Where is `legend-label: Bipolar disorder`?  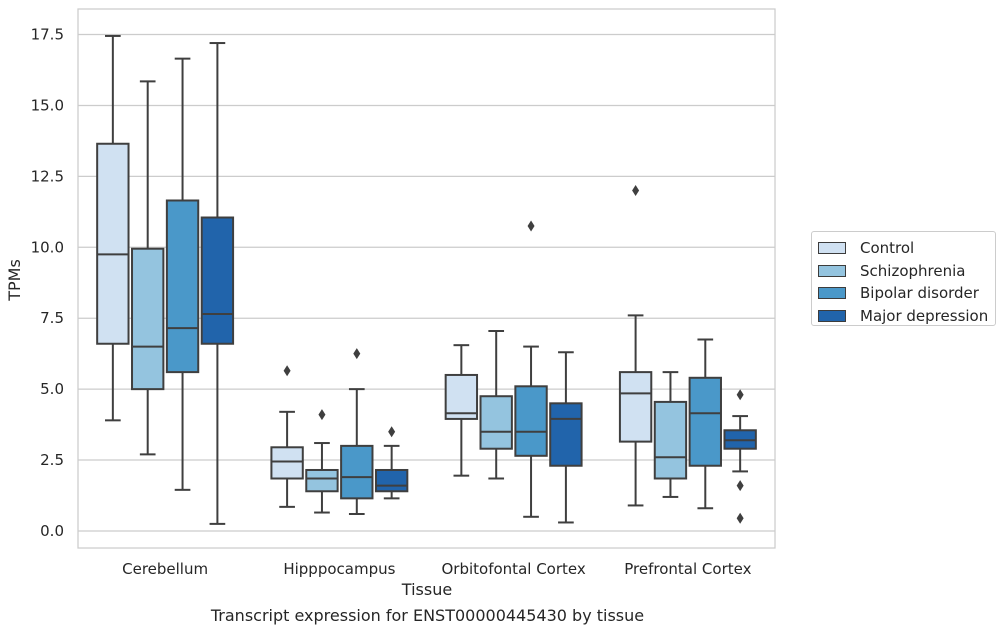
legend-label: Bipolar disorder is located at coordinates (919, 293).